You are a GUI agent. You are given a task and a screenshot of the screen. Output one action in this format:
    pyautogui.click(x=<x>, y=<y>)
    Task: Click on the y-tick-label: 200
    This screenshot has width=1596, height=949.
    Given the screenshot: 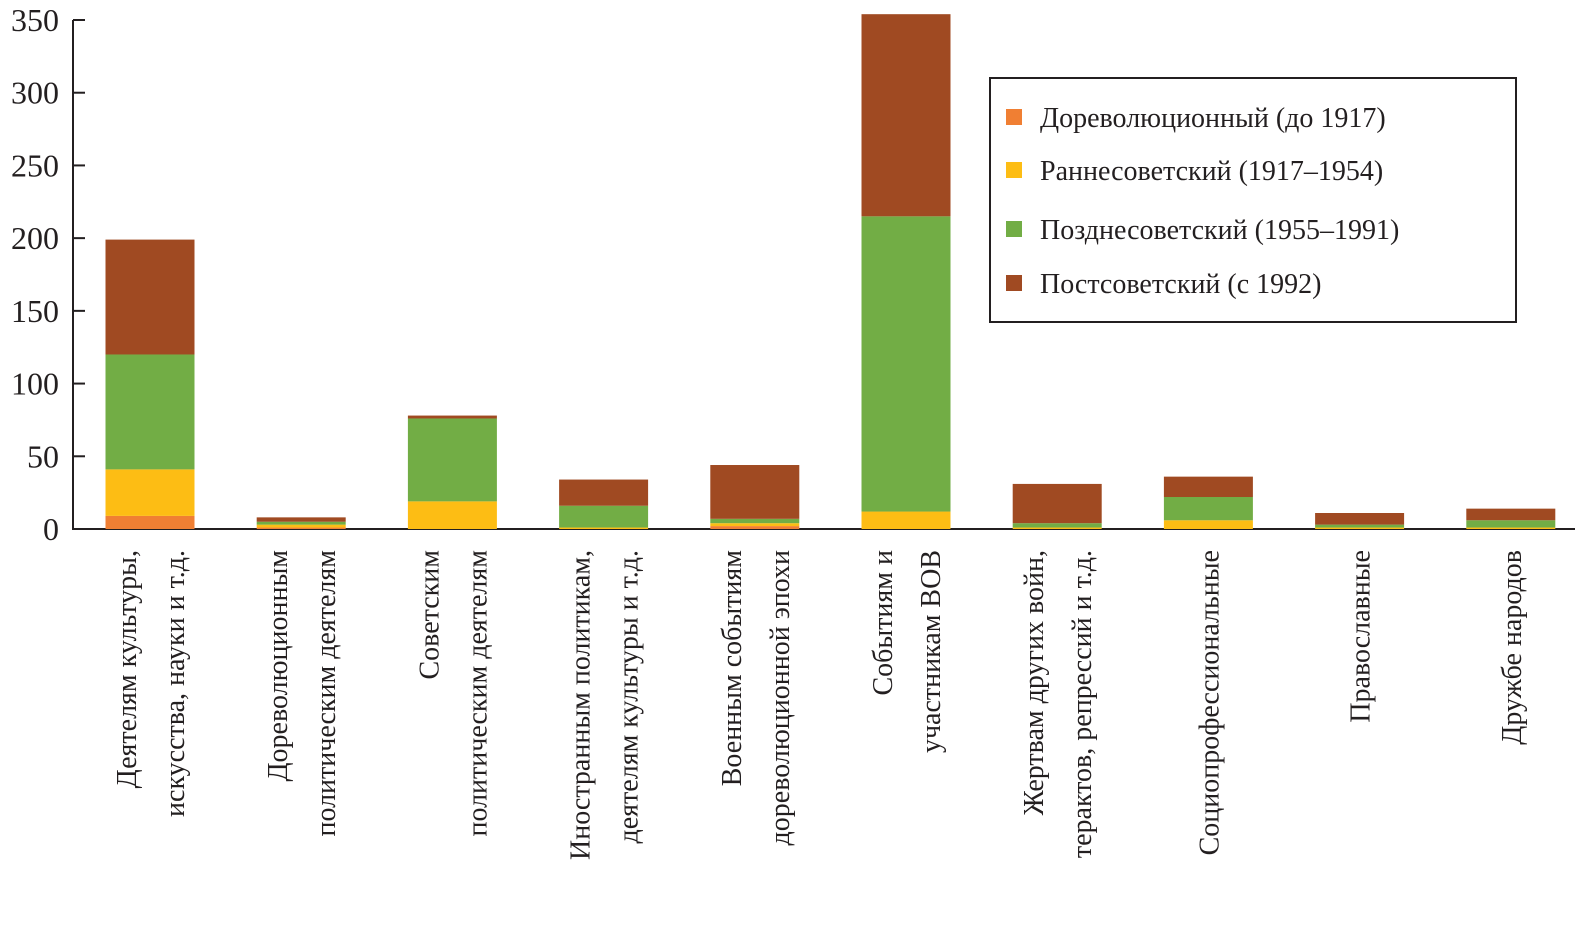 What is the action you would take?
    pyautogui.click(x=35, y=238)
    